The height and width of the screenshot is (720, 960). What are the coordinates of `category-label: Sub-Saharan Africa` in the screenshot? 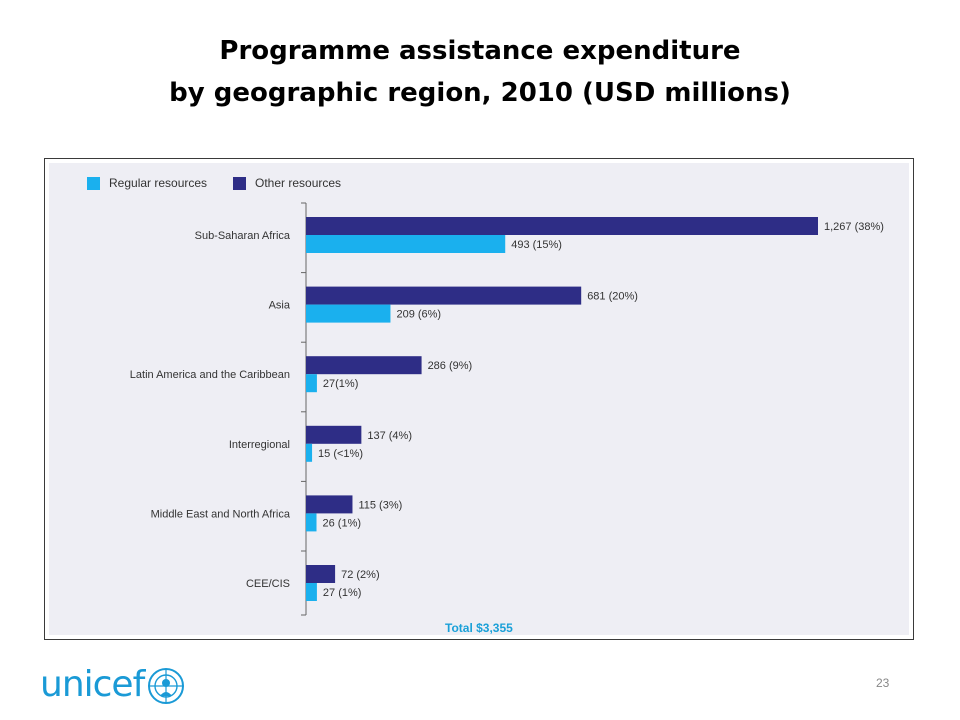 It's located at (243, 236).